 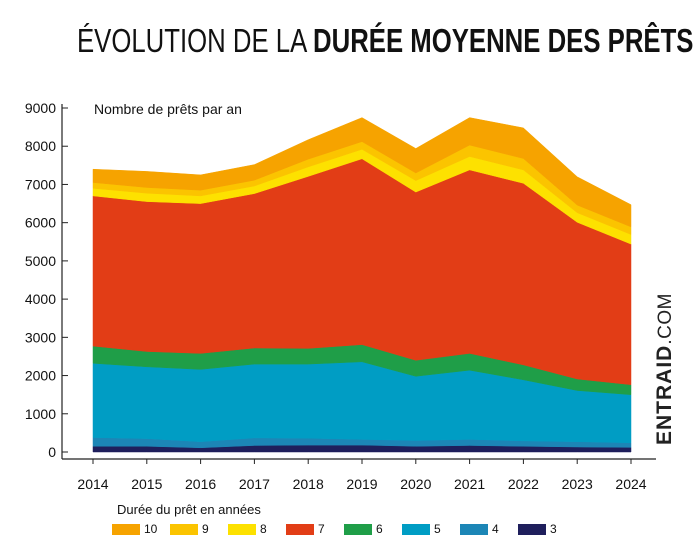 What do you see at coordinates (205, 529) in the screenshot?
I see `legend-label: 9` at bounding box center [205, 529].